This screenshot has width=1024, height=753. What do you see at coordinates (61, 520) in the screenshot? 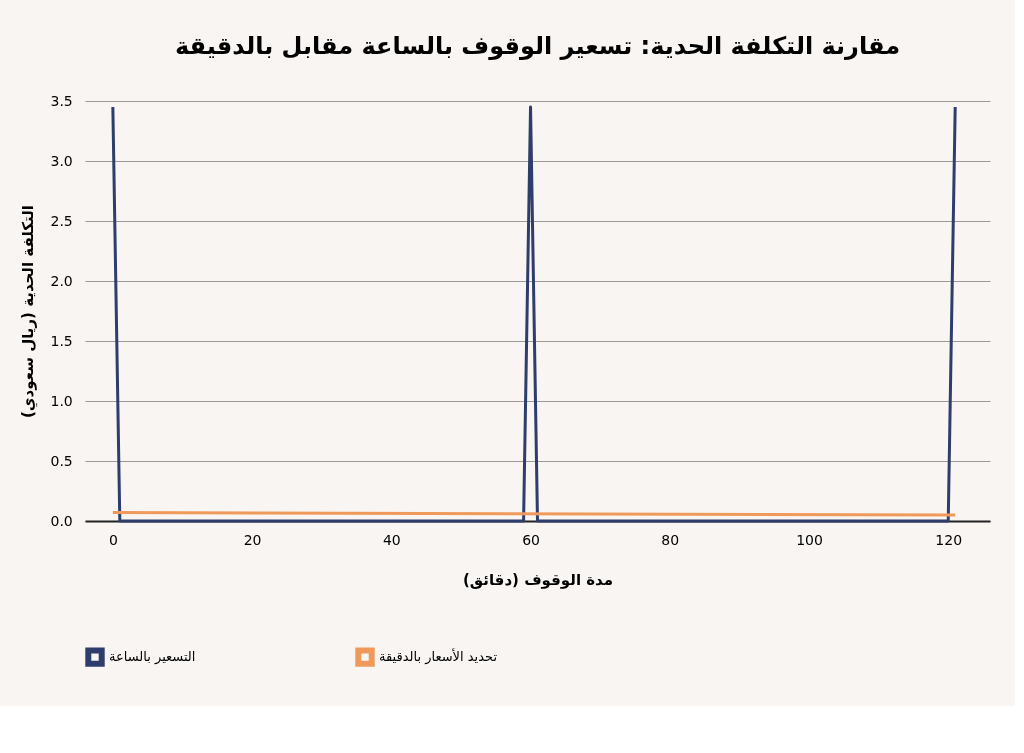
I see `y-tick-label: 0.0` at bounding box center [61, 520].